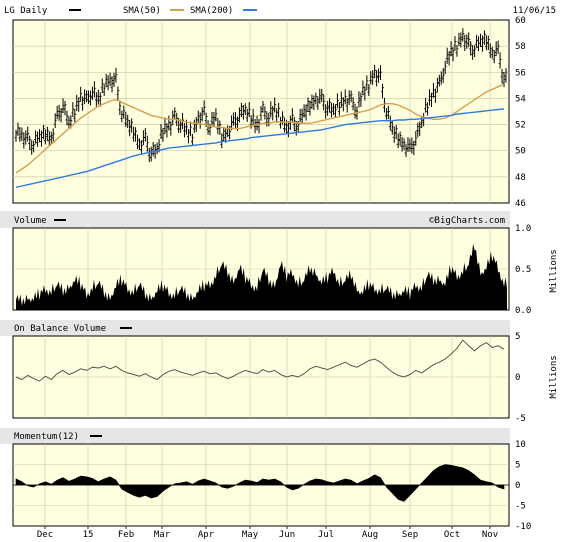 This screenshot has width=568, height=542. I want to click on momentum-area, so click(260, 483).